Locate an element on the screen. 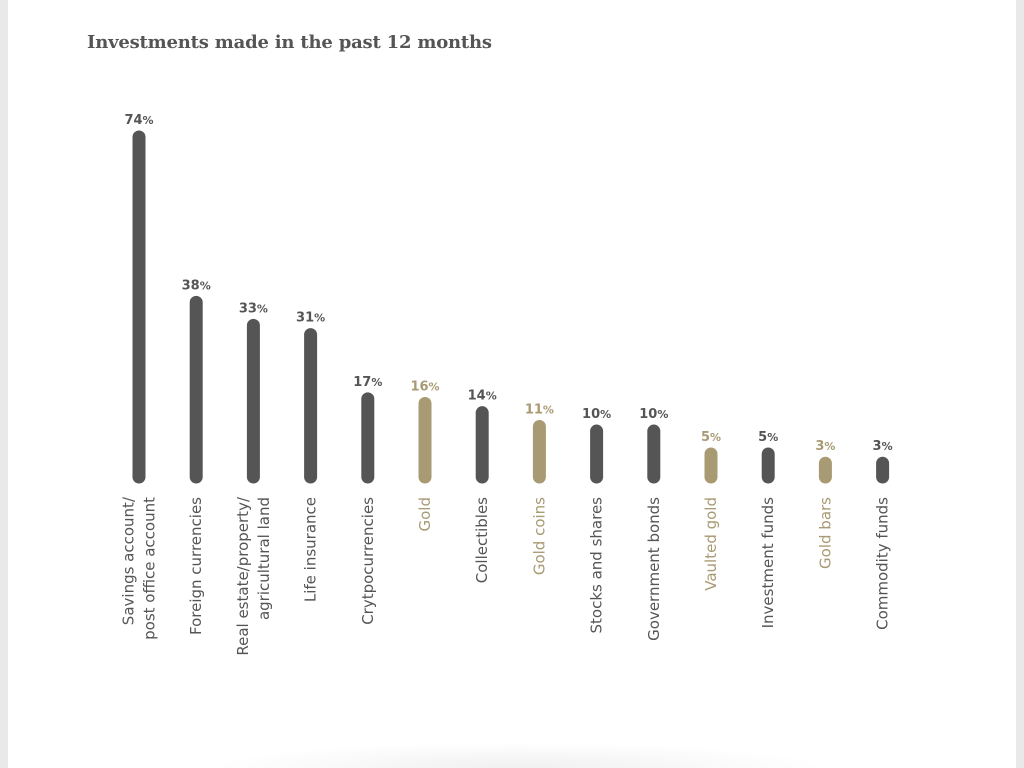  value-label: 11% is located at coordinates (539, 409).